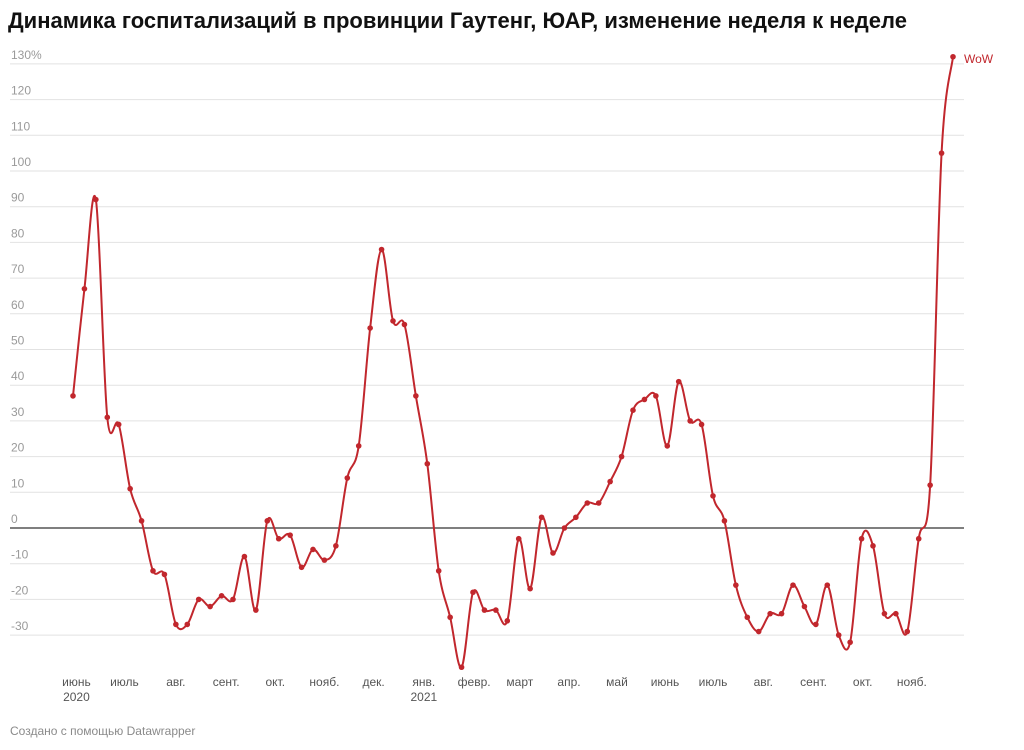 Image resolution: width=1024 pixels, height=750 pixels. What do you see at coordinates (18, 376) in the screenshot?
I see `y-tick-label: 40` at bounding box center [18, 376].